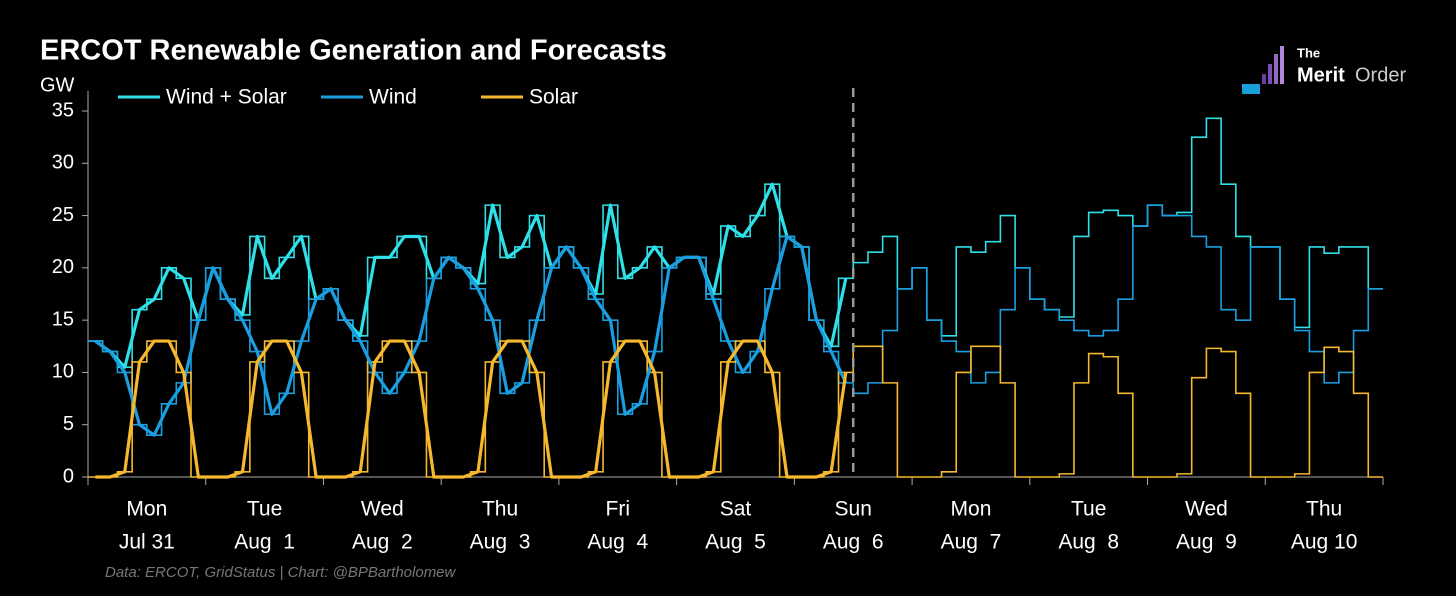  What do you see at coordinates (264, 542) in the screenshot?
I see `x-tick-label: Aug 1` at bounding box center [264, 542].